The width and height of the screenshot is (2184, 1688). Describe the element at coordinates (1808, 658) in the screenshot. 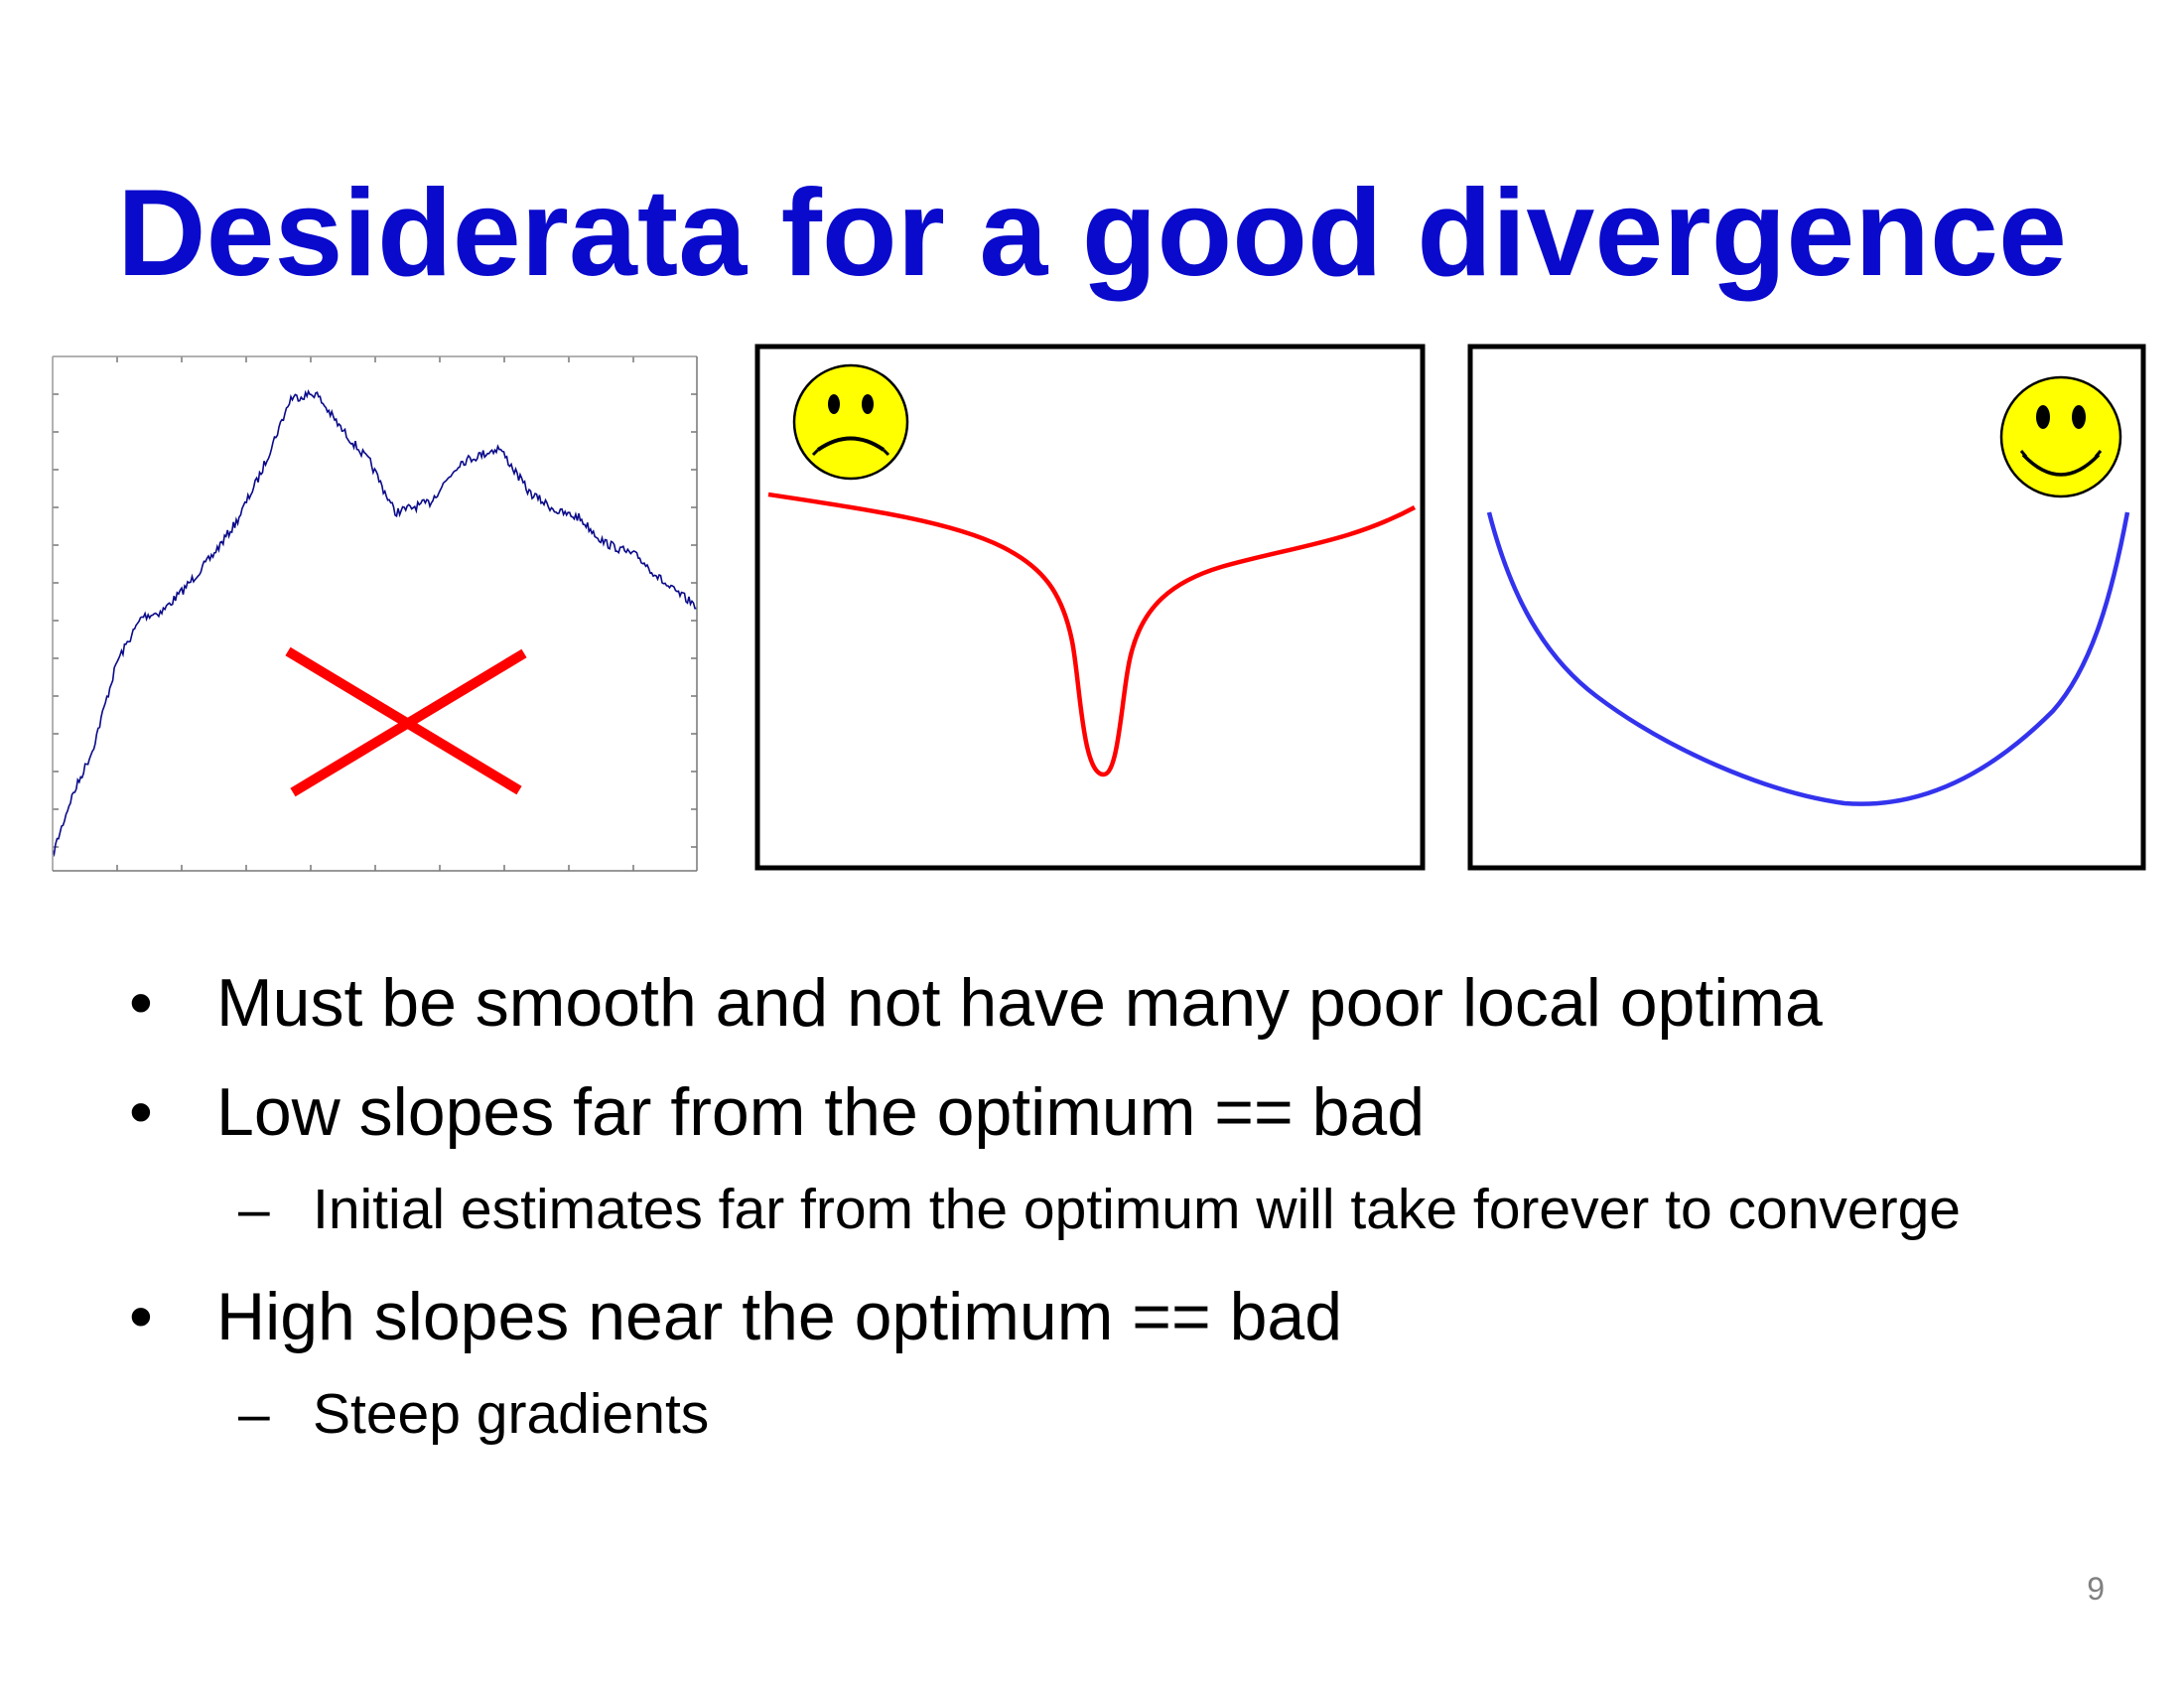

I see `smooth-bowl-curve` at that location.